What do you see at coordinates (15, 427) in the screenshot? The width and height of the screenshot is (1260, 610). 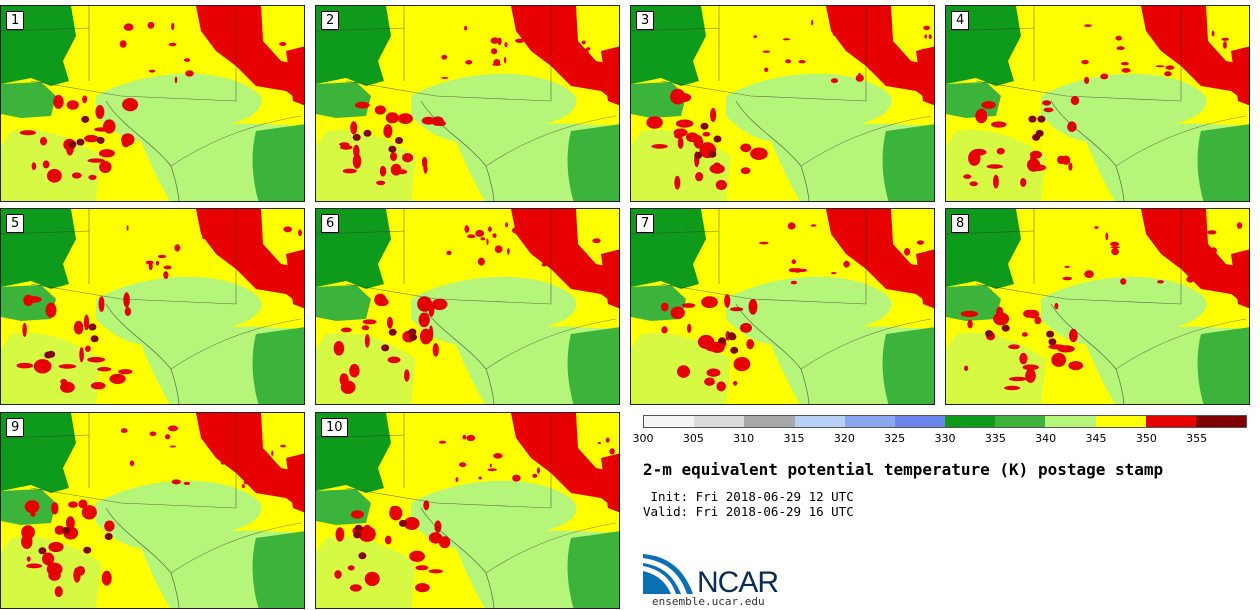 I see `member-label: 9` at bounding box center [15, 427].